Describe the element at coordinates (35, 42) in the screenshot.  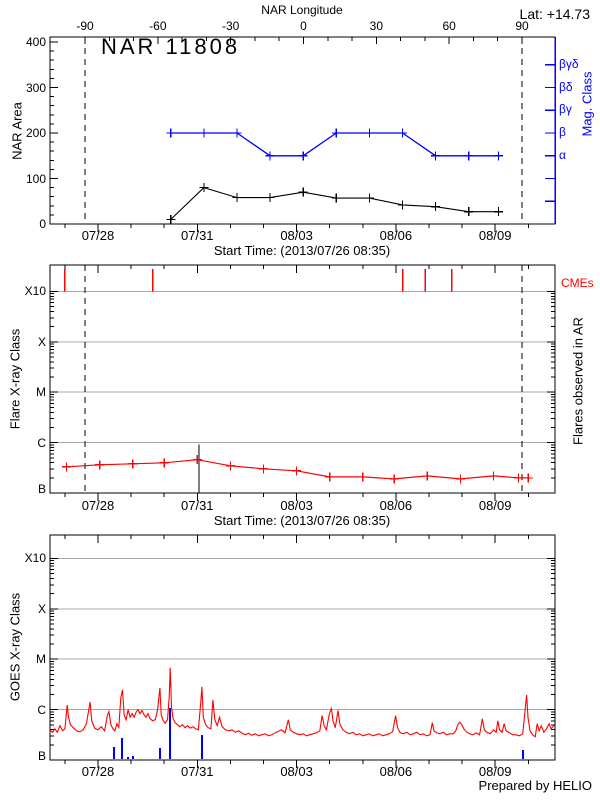
I see `panel1-y-tick-label: 400` at that location.